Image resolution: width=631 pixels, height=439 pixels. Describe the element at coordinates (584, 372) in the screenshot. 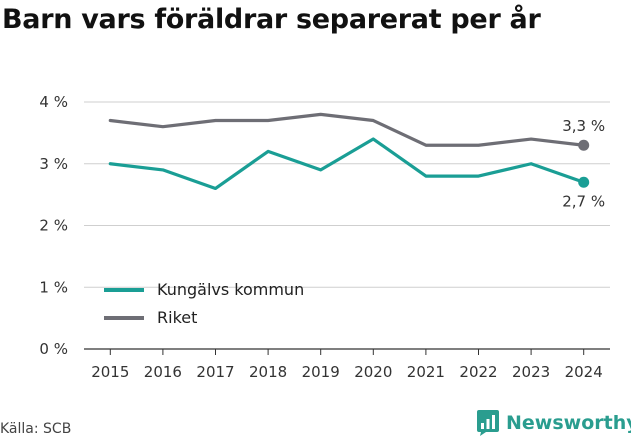

I see `x-tick-label: 2024` at that location.